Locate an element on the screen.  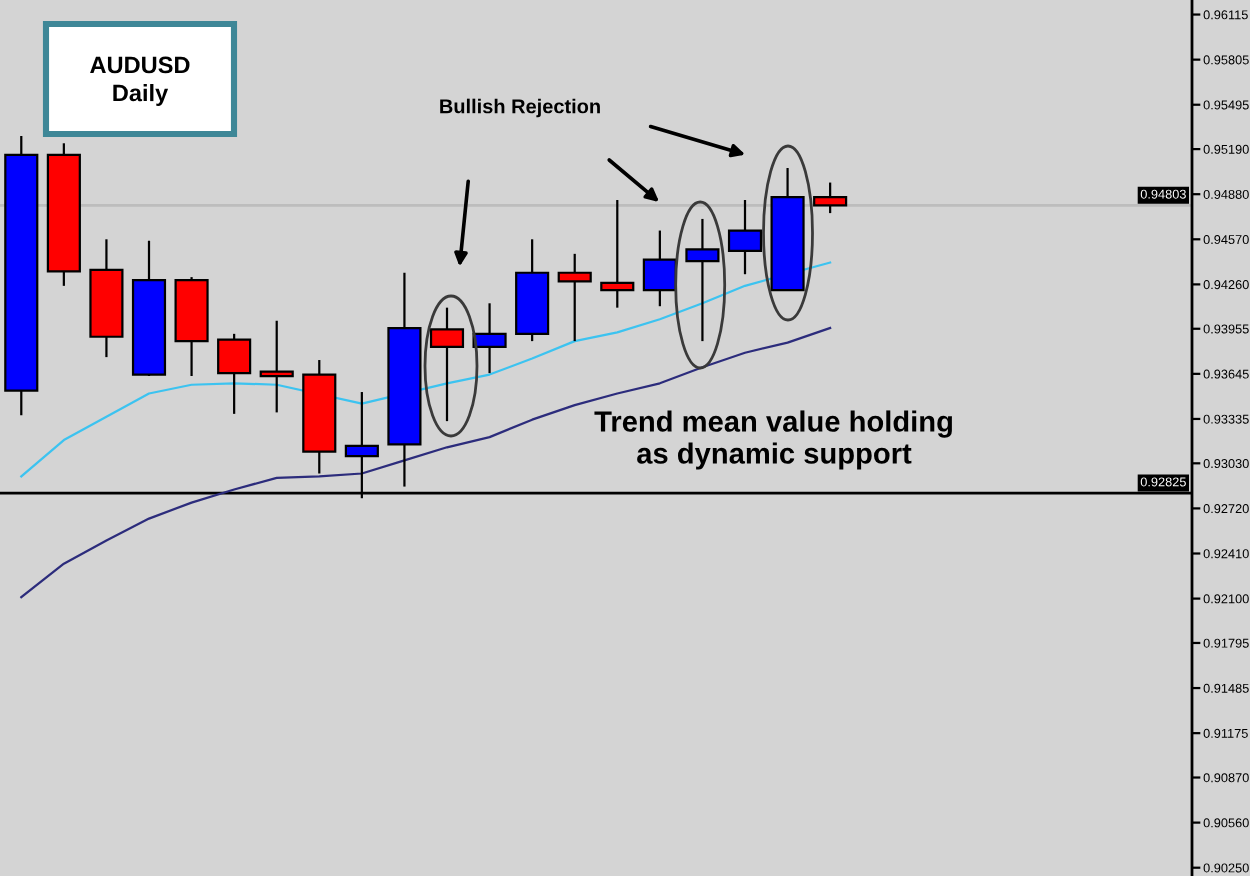
text: AUDUSD Daily is located at coordinates (140, 81).